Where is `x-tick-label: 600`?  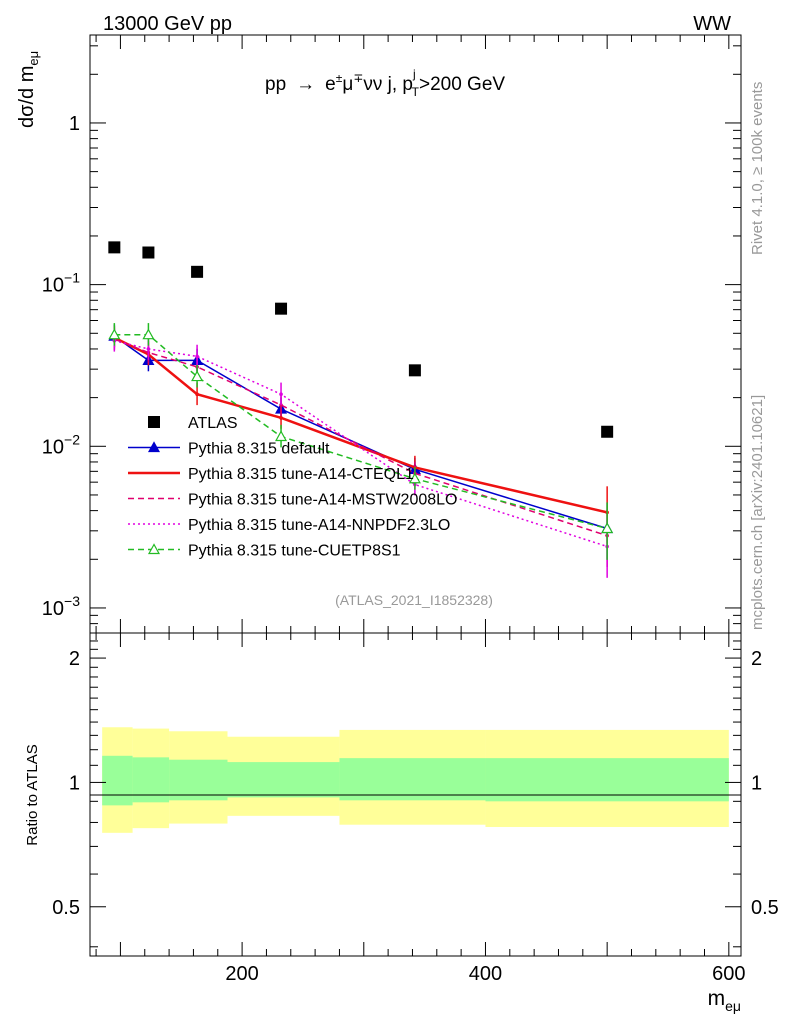
x-tick-label: 600 is located at coordinates (728, 974).